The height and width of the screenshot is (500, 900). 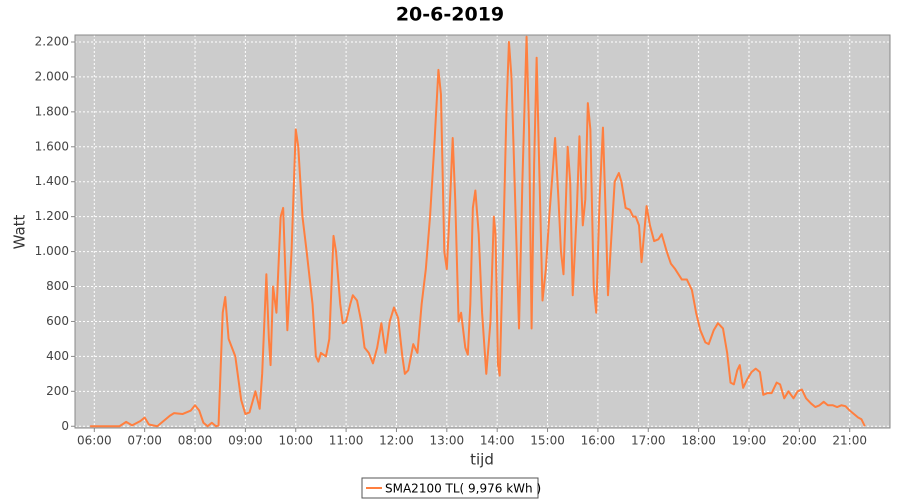 What do you see at coordinates (195, 441) in the screenshot?
I see `x-tick-label: 08:00` at bounding box center [195, 441].